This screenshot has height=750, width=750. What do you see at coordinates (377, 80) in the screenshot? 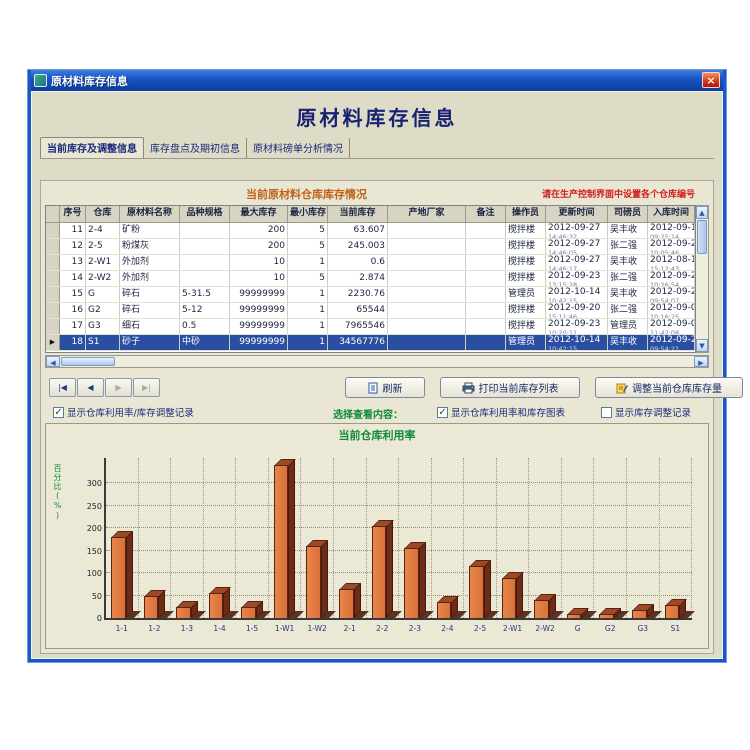
I see `title-bar: 原材料库存信息 ×` at bounding box center [377, 80].